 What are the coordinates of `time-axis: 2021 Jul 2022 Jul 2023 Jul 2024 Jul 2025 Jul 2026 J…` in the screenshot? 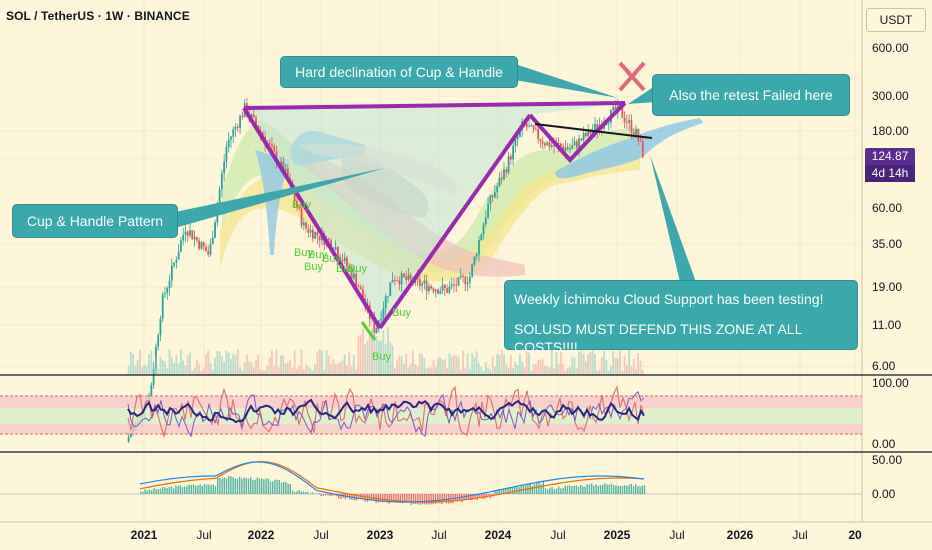 It's located at (496, 535).